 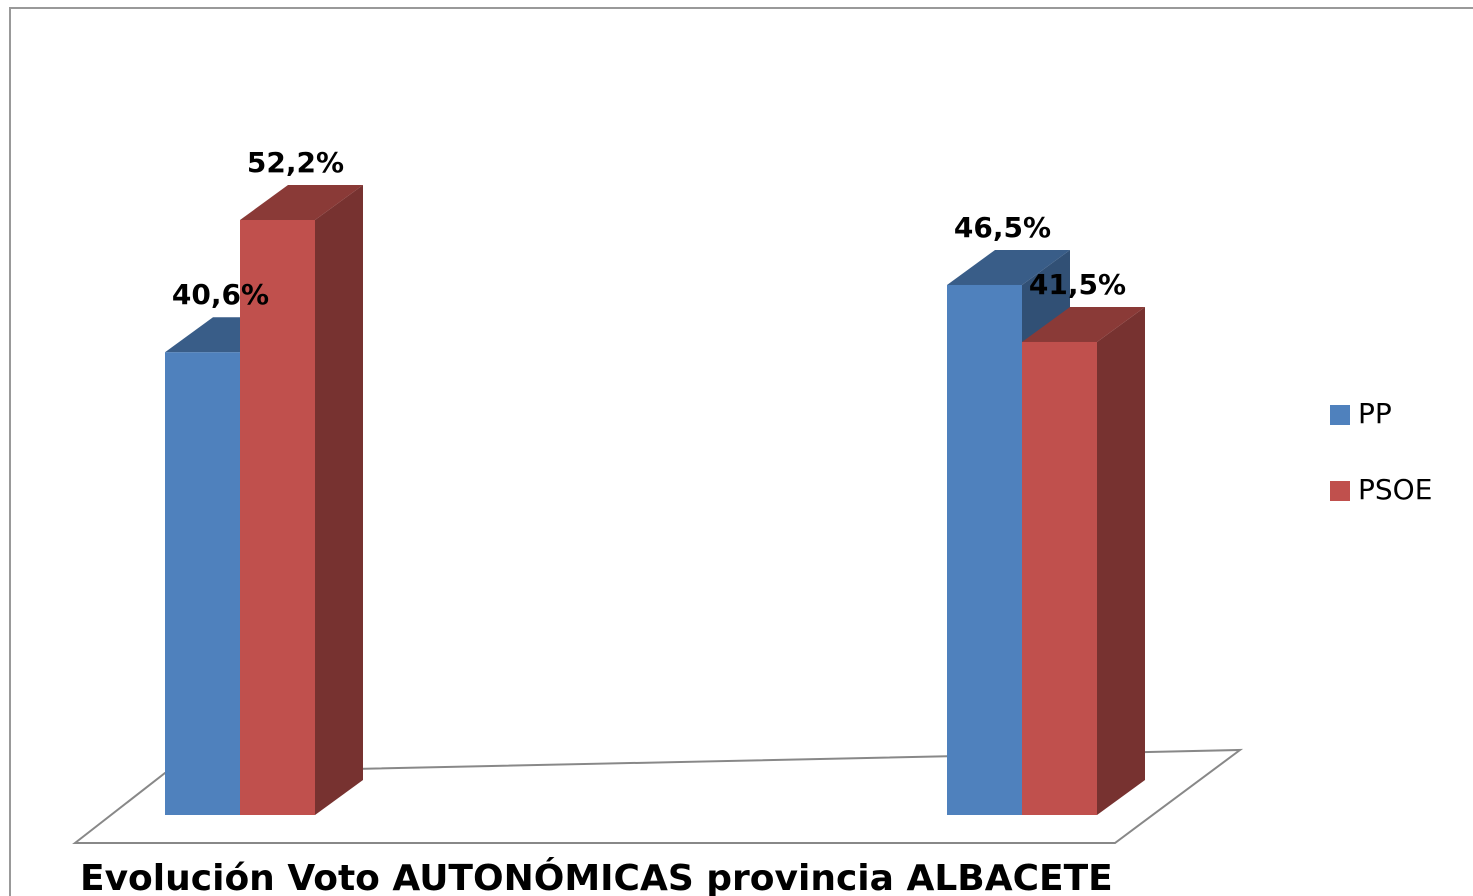 What do you see at coordinates (1002, 227) in the screenshot?
I see `data-label: 46,5%` at bounding box center [1002, 227].